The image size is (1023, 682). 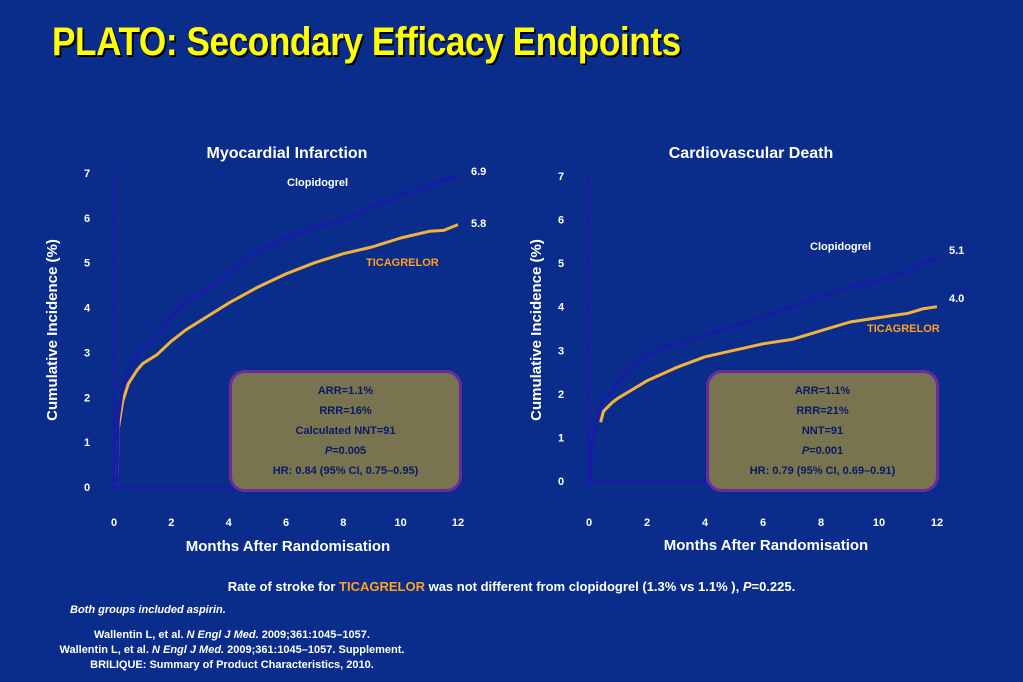 What do you see at coordinates (345, 411) in the screenshot?
I see `mi-rrr: RRR=16%` at bounding box center [345, 411].